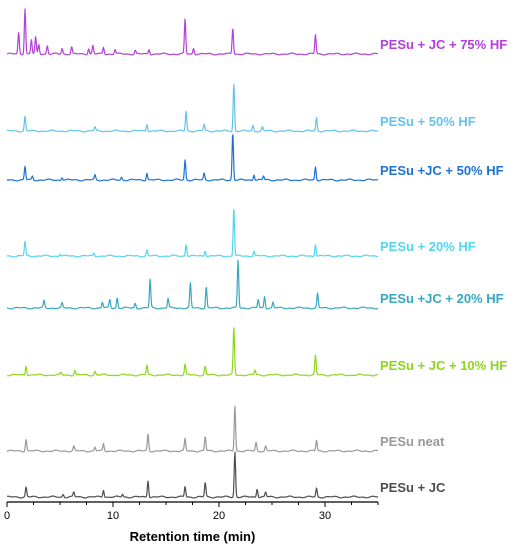 The image size is (523, 550). What do you see at coordinates (443, 44) in the screenshot?
I see `trace-label: PESu + JC + 75% HF` at bounding box center [443, 44].